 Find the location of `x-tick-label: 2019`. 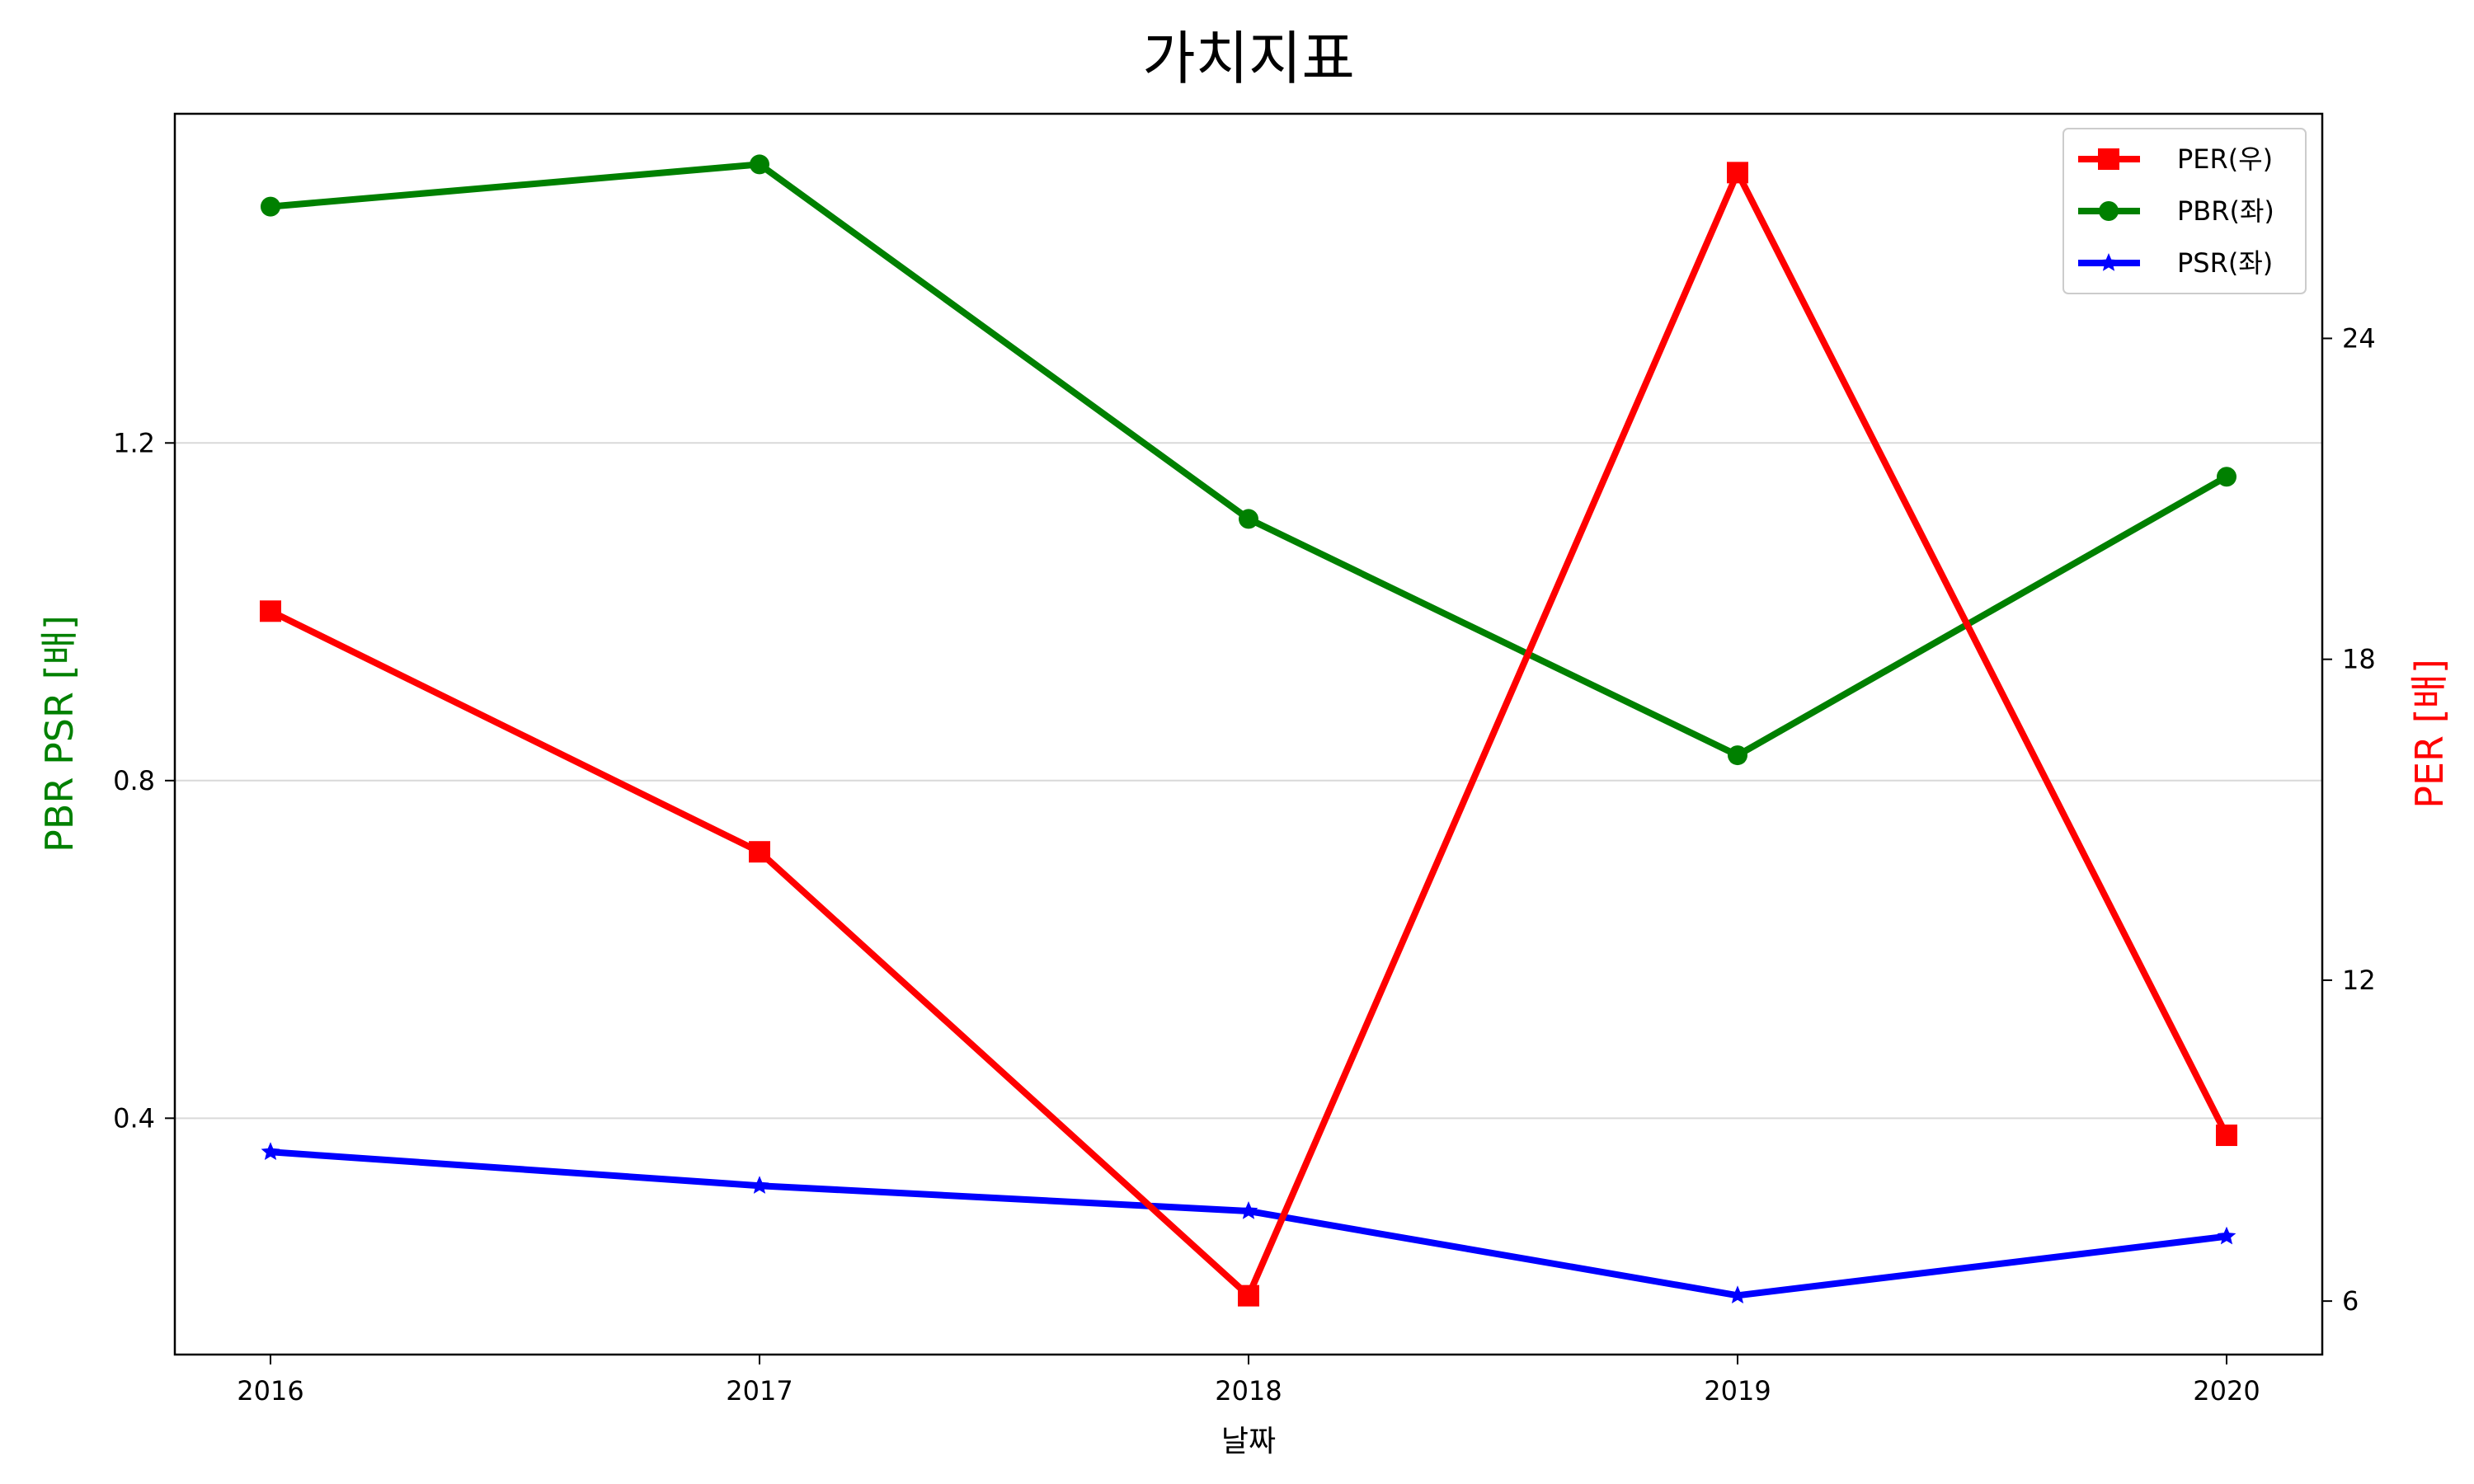

x-tick-label: 2019 is located at coordinates (1737, 1391).